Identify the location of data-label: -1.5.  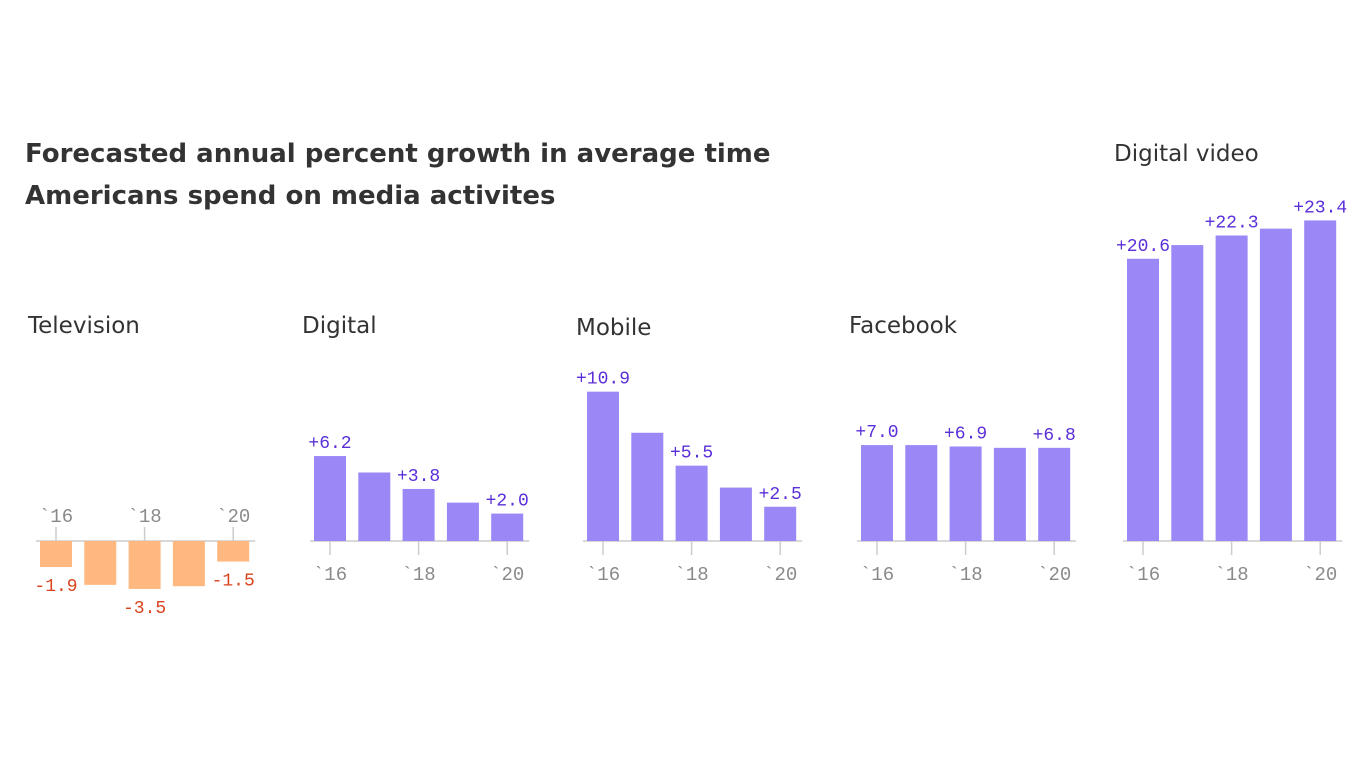
(233, 582).